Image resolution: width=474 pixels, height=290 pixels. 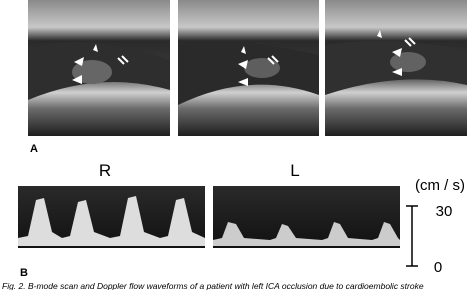 What do you see at coordinates (440, 185) in the screenshot?
I see `scale-unit: (cm / s)` at bounding box center [440, 185].